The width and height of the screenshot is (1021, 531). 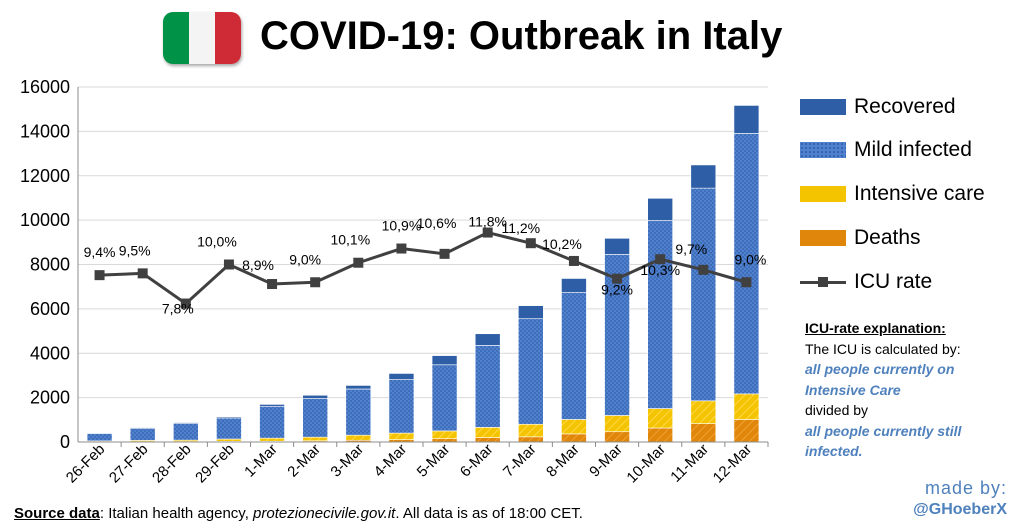 I want to click on italy-flag-icon, so click(x=202, y=38).